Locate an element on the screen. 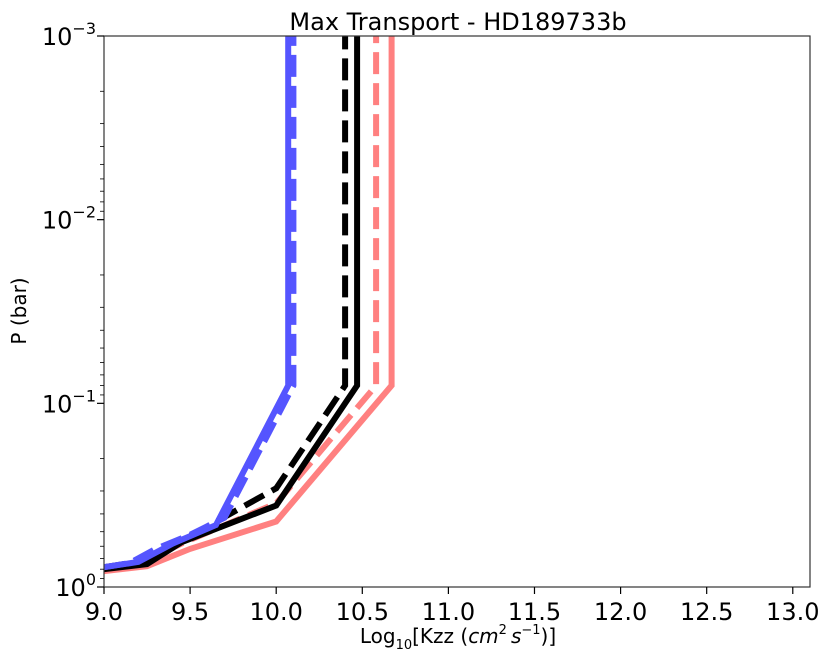 This screenshot has width=831, height=661. x-tick-label: 11.5 is located at coordinates (534, 612).